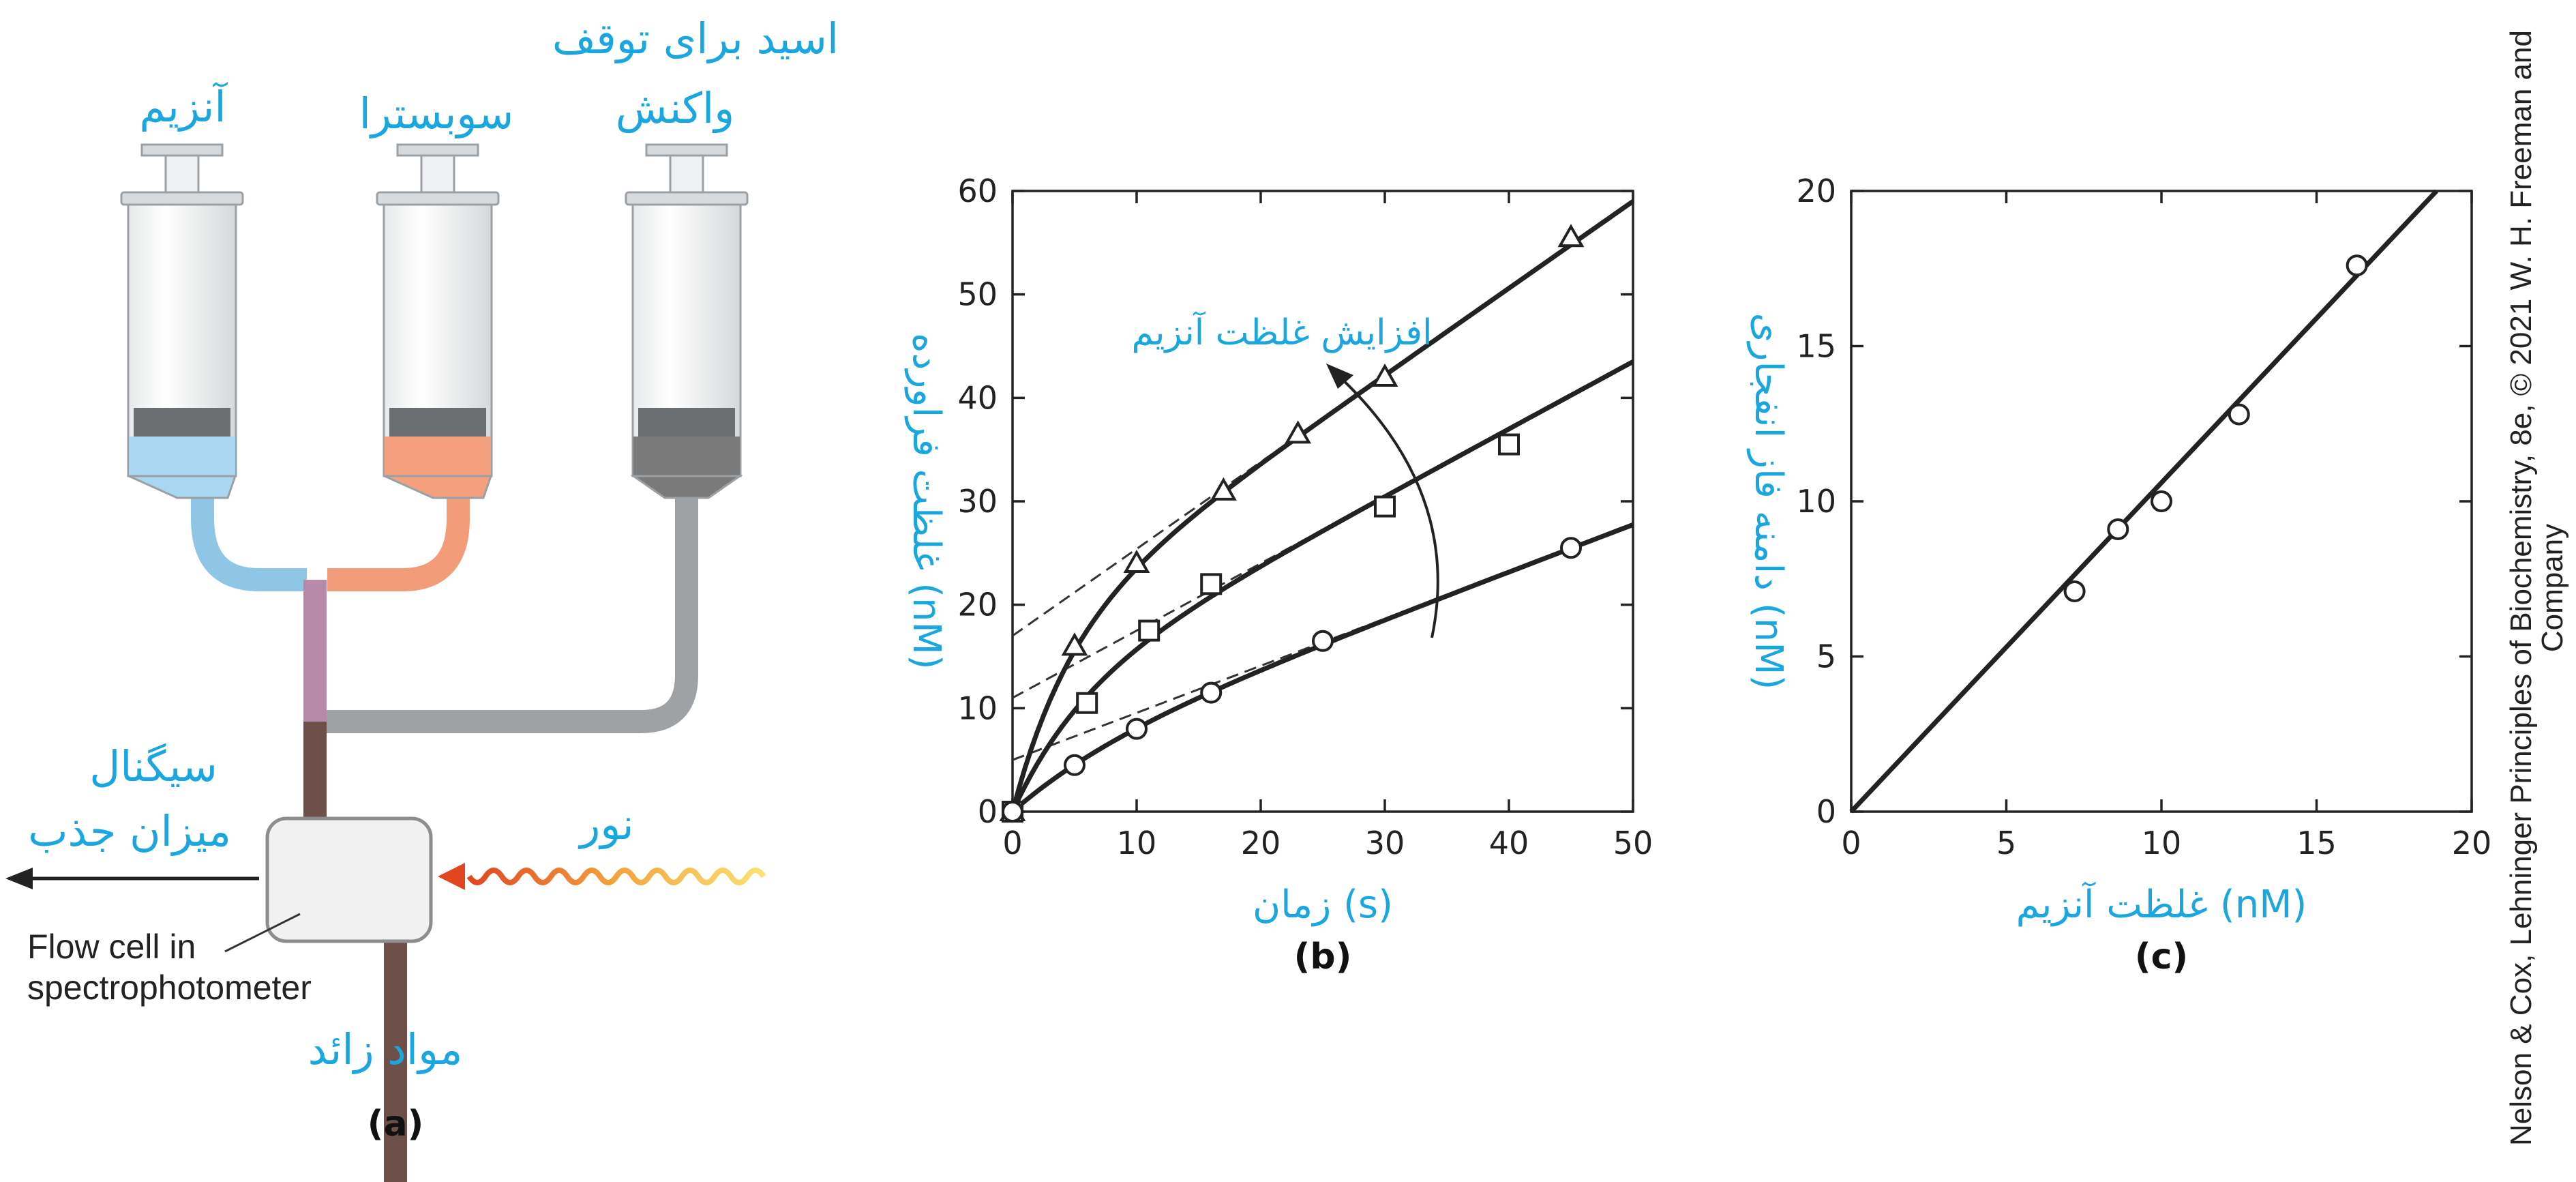 The height and width of the screenshot is (1182, 2576). I want to click on label-stop-acid-1: اسید برای توقف, so click(695, 38).